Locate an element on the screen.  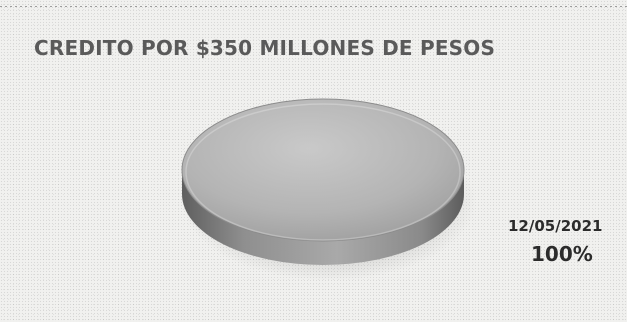
data-label-value: 100% is located at coordinates (562, 254).